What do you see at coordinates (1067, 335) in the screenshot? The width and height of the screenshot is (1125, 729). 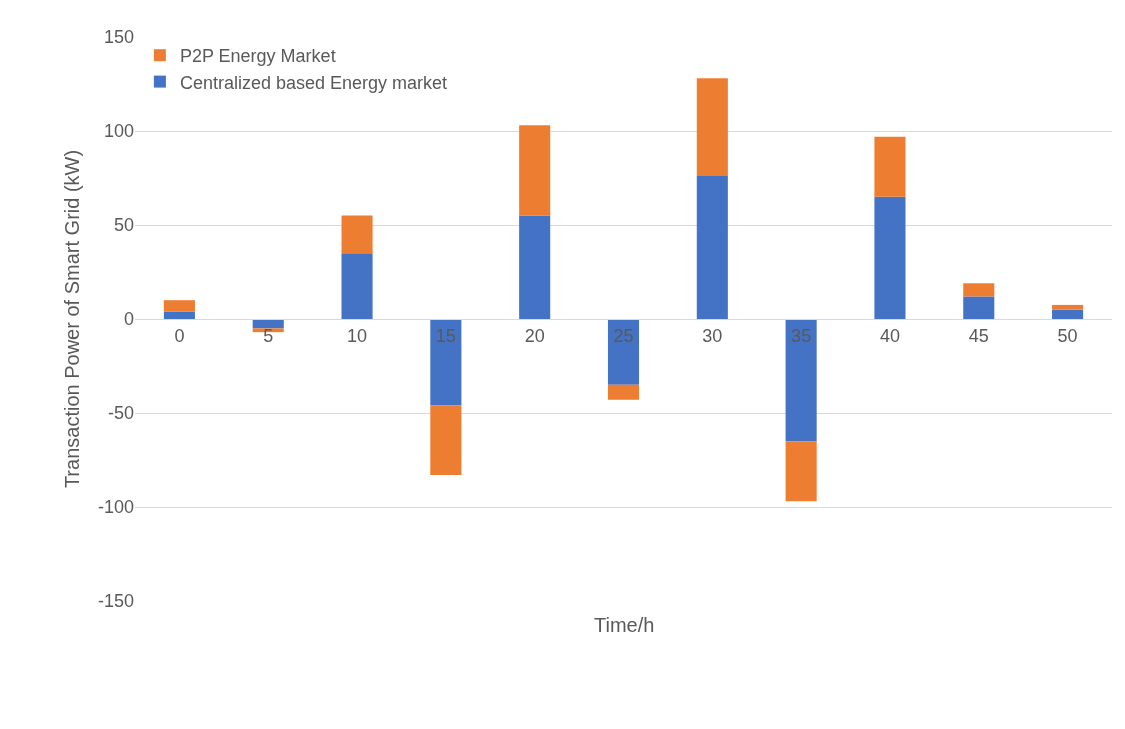 I see `x-tick-label: 50` at bounding box center [1067, 335].